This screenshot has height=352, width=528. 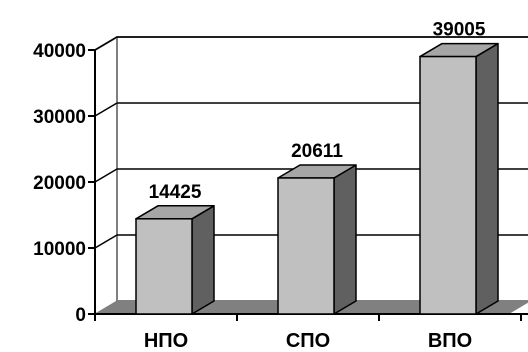 I want to click on x-axis-labels: НПО СПО ВПО, so click(x=308, y=341).